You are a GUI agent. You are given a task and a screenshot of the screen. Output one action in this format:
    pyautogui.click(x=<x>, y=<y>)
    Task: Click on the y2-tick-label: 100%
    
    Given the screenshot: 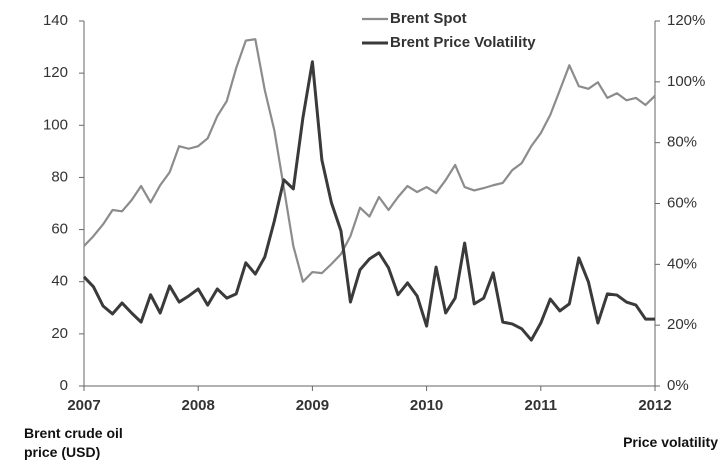 What is the action you would take?
    pyautogui.click(x=686, y=81)
    